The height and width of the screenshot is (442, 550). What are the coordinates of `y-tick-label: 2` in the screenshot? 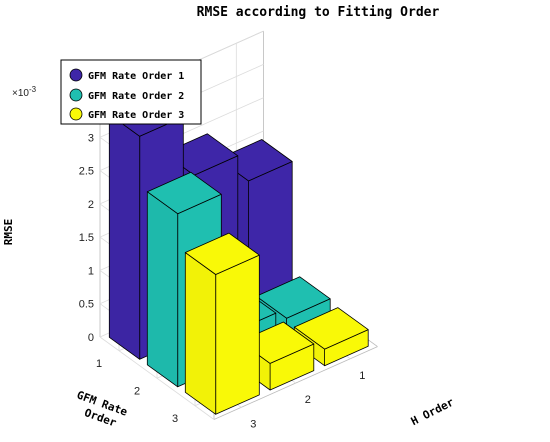 It's located at (137, 391).